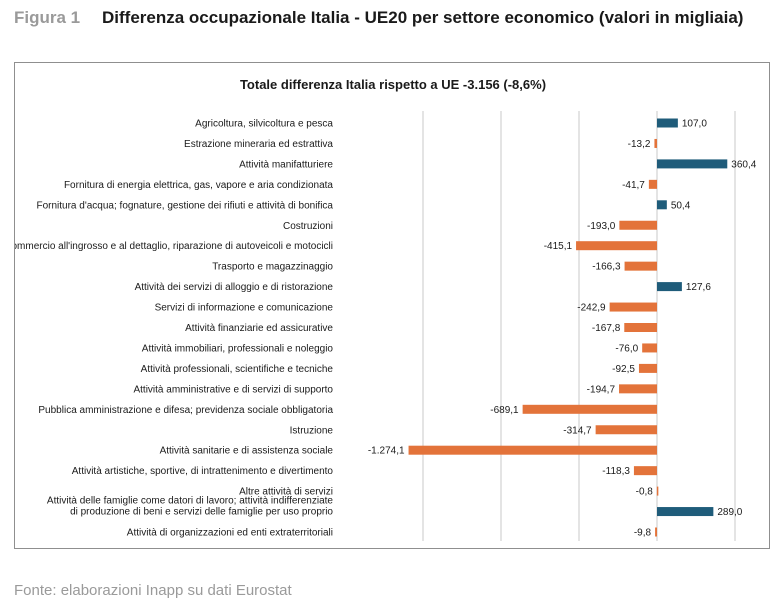 The width and height of the screenshot is (782, 605). Describe the element at coordinates (633, 185) in the screenshot. I see `value-label: -41,7` at that location.